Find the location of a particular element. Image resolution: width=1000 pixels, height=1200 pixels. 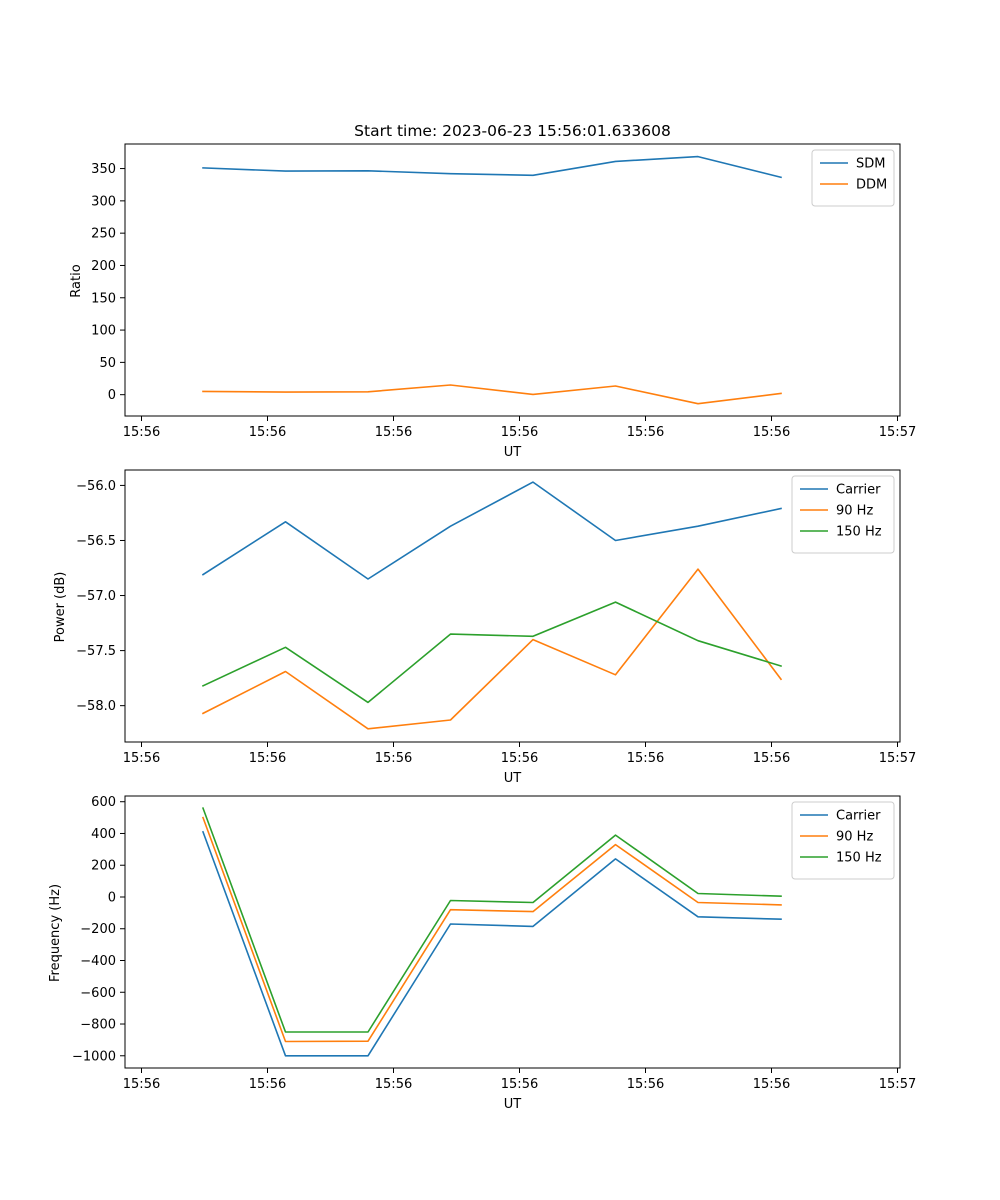

ratio-y-axis-label: Ratio is located at coordinates (76, 280).